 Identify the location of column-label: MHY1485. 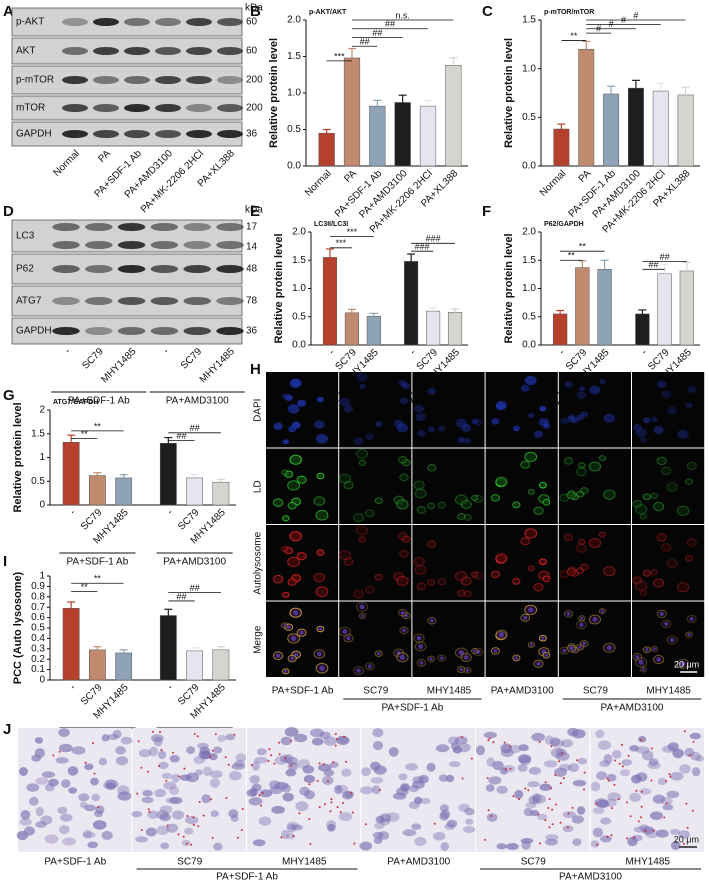
(304, 862).